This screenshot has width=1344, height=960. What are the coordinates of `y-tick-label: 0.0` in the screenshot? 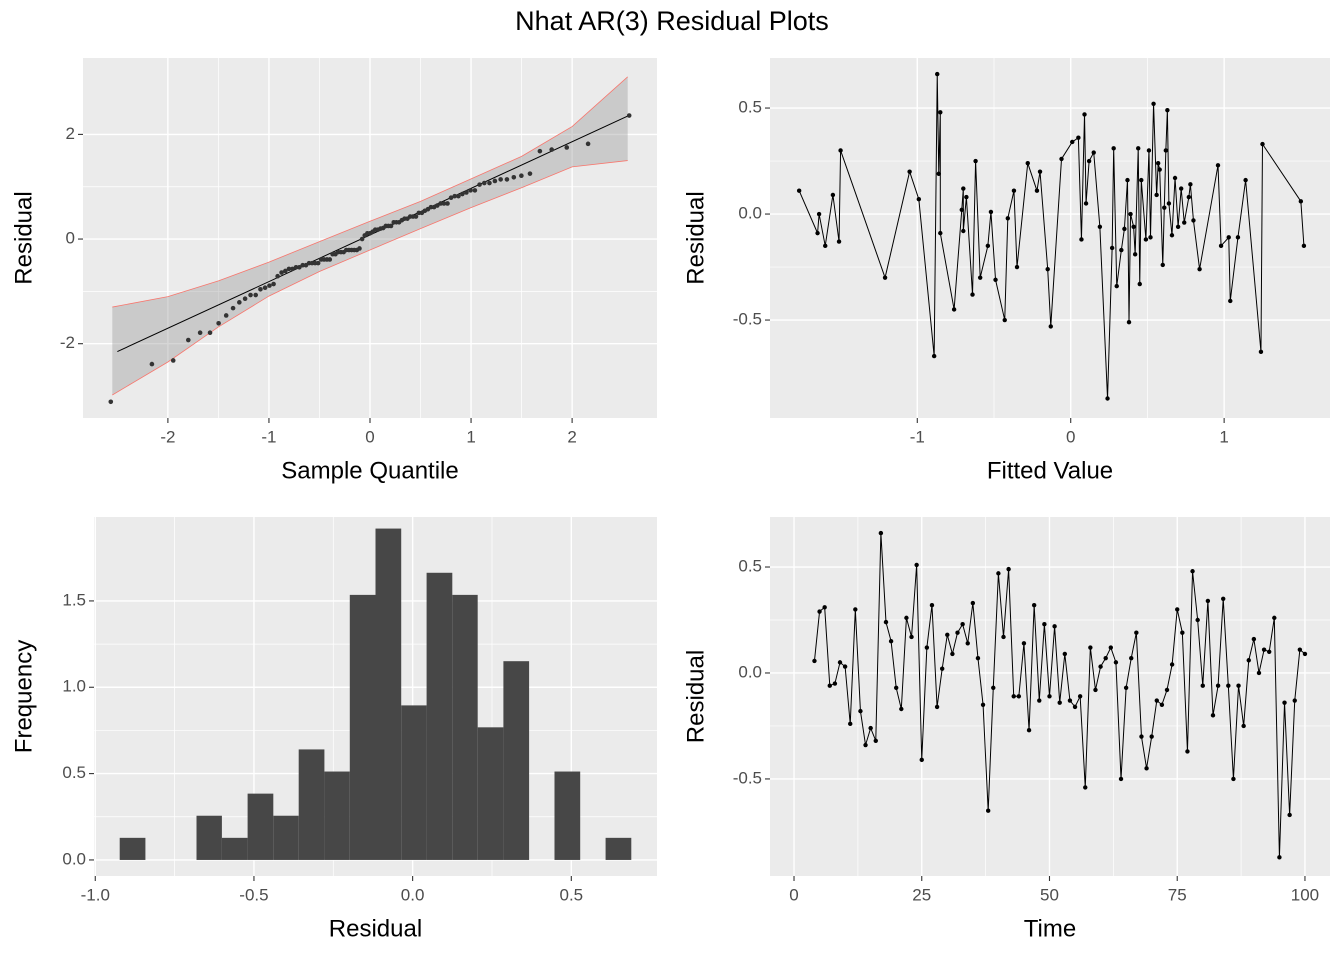 It's located at (74, 858).